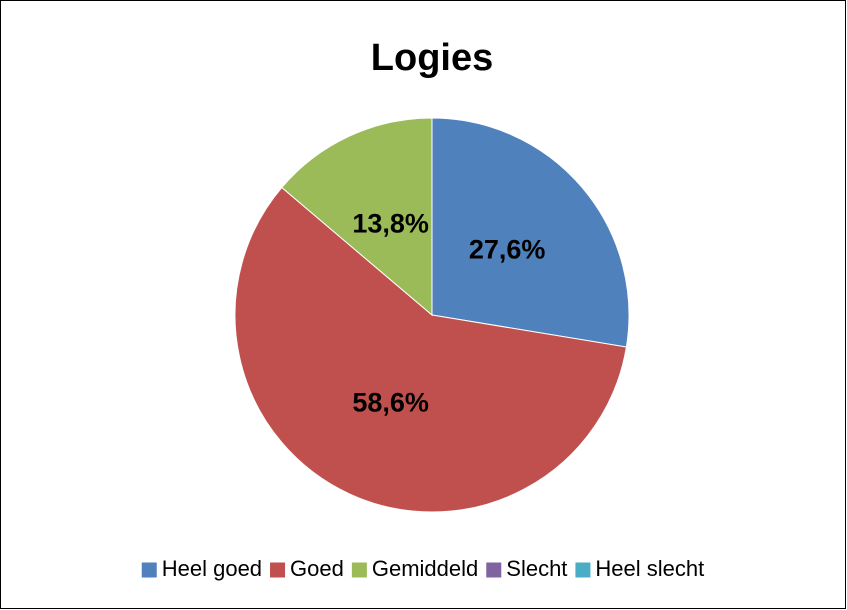  What do you see at coordinates (536, 568) in the screenshot?
I see `legend-label: Slecht` at bounding box center [536, 568].